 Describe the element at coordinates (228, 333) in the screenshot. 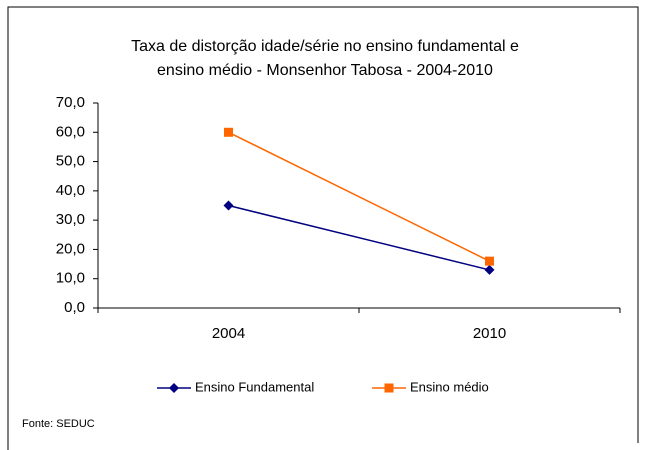

I see `x-tick-label: 2004` at that location.